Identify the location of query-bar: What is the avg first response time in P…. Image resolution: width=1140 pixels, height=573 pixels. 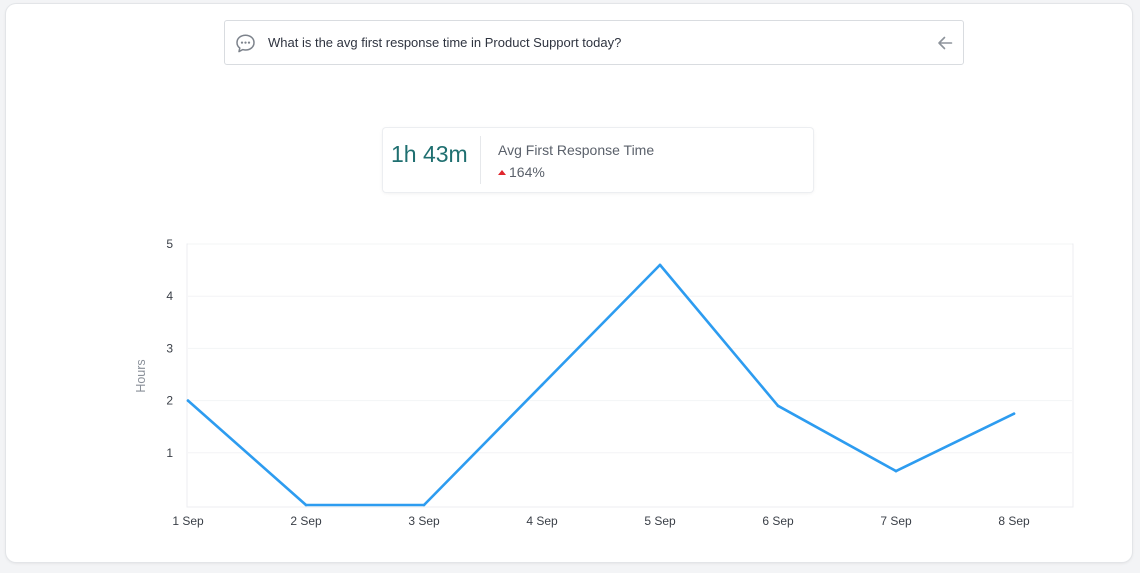
(594, 42).